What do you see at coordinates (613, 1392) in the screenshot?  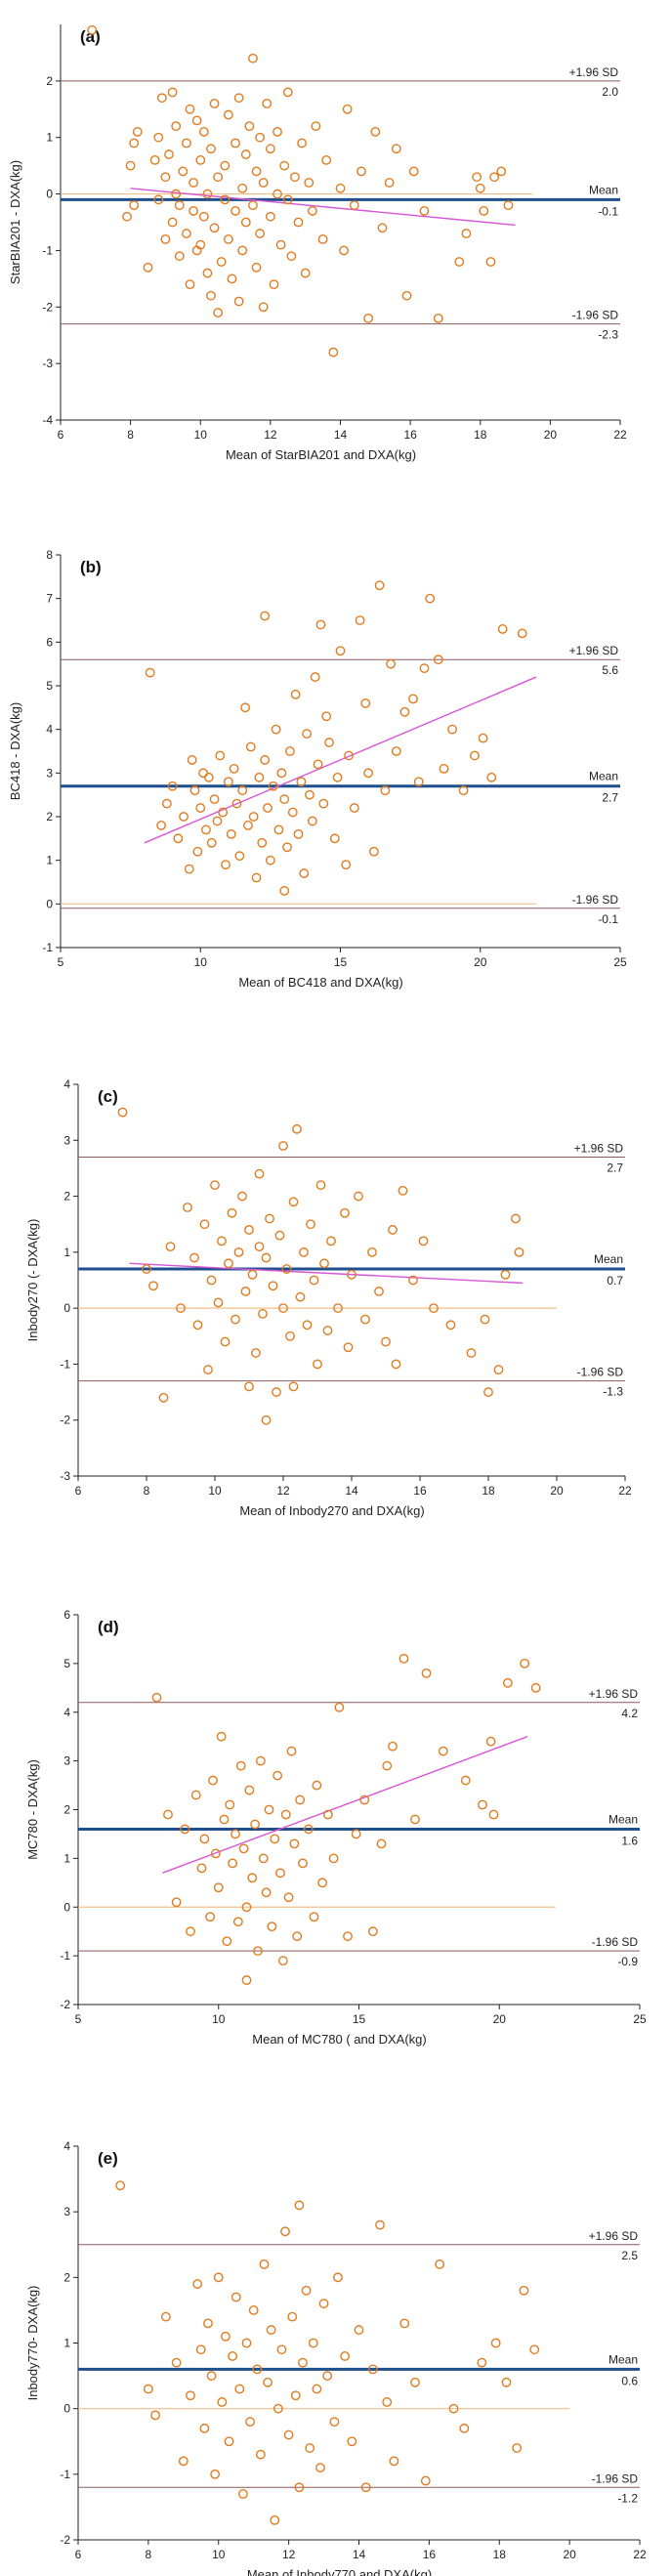 I see `panel-c-lower-sd-value: -1.3` at bounding box center [613, 1392].